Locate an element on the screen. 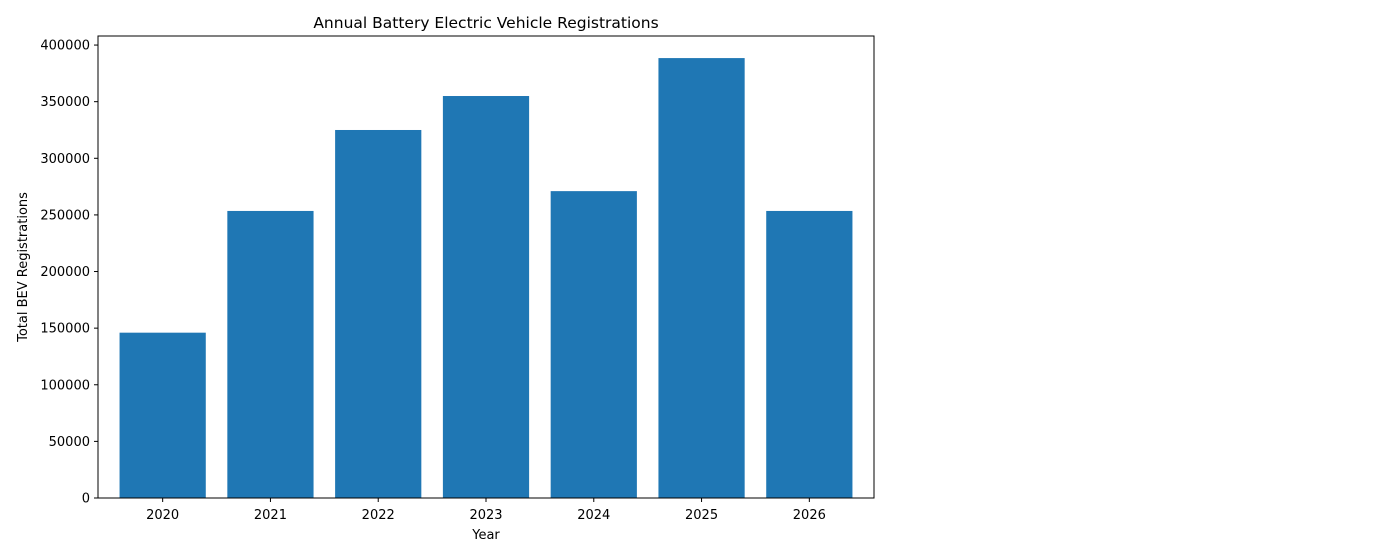  x-axis: 2020 2021 2022 2023 2024 2025 2026 is located at coordinates (486, 510).